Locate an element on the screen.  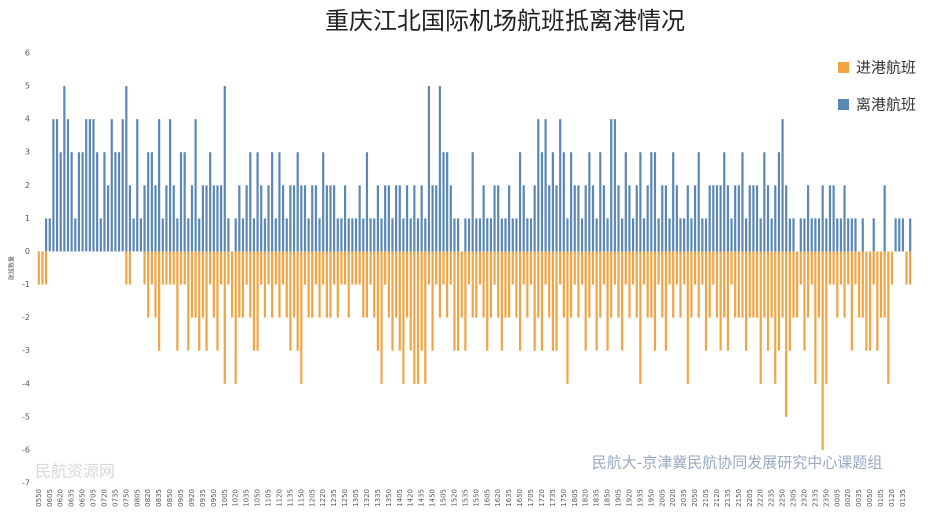
x-tick-label: 2350 is located at coordinates (826, 498).